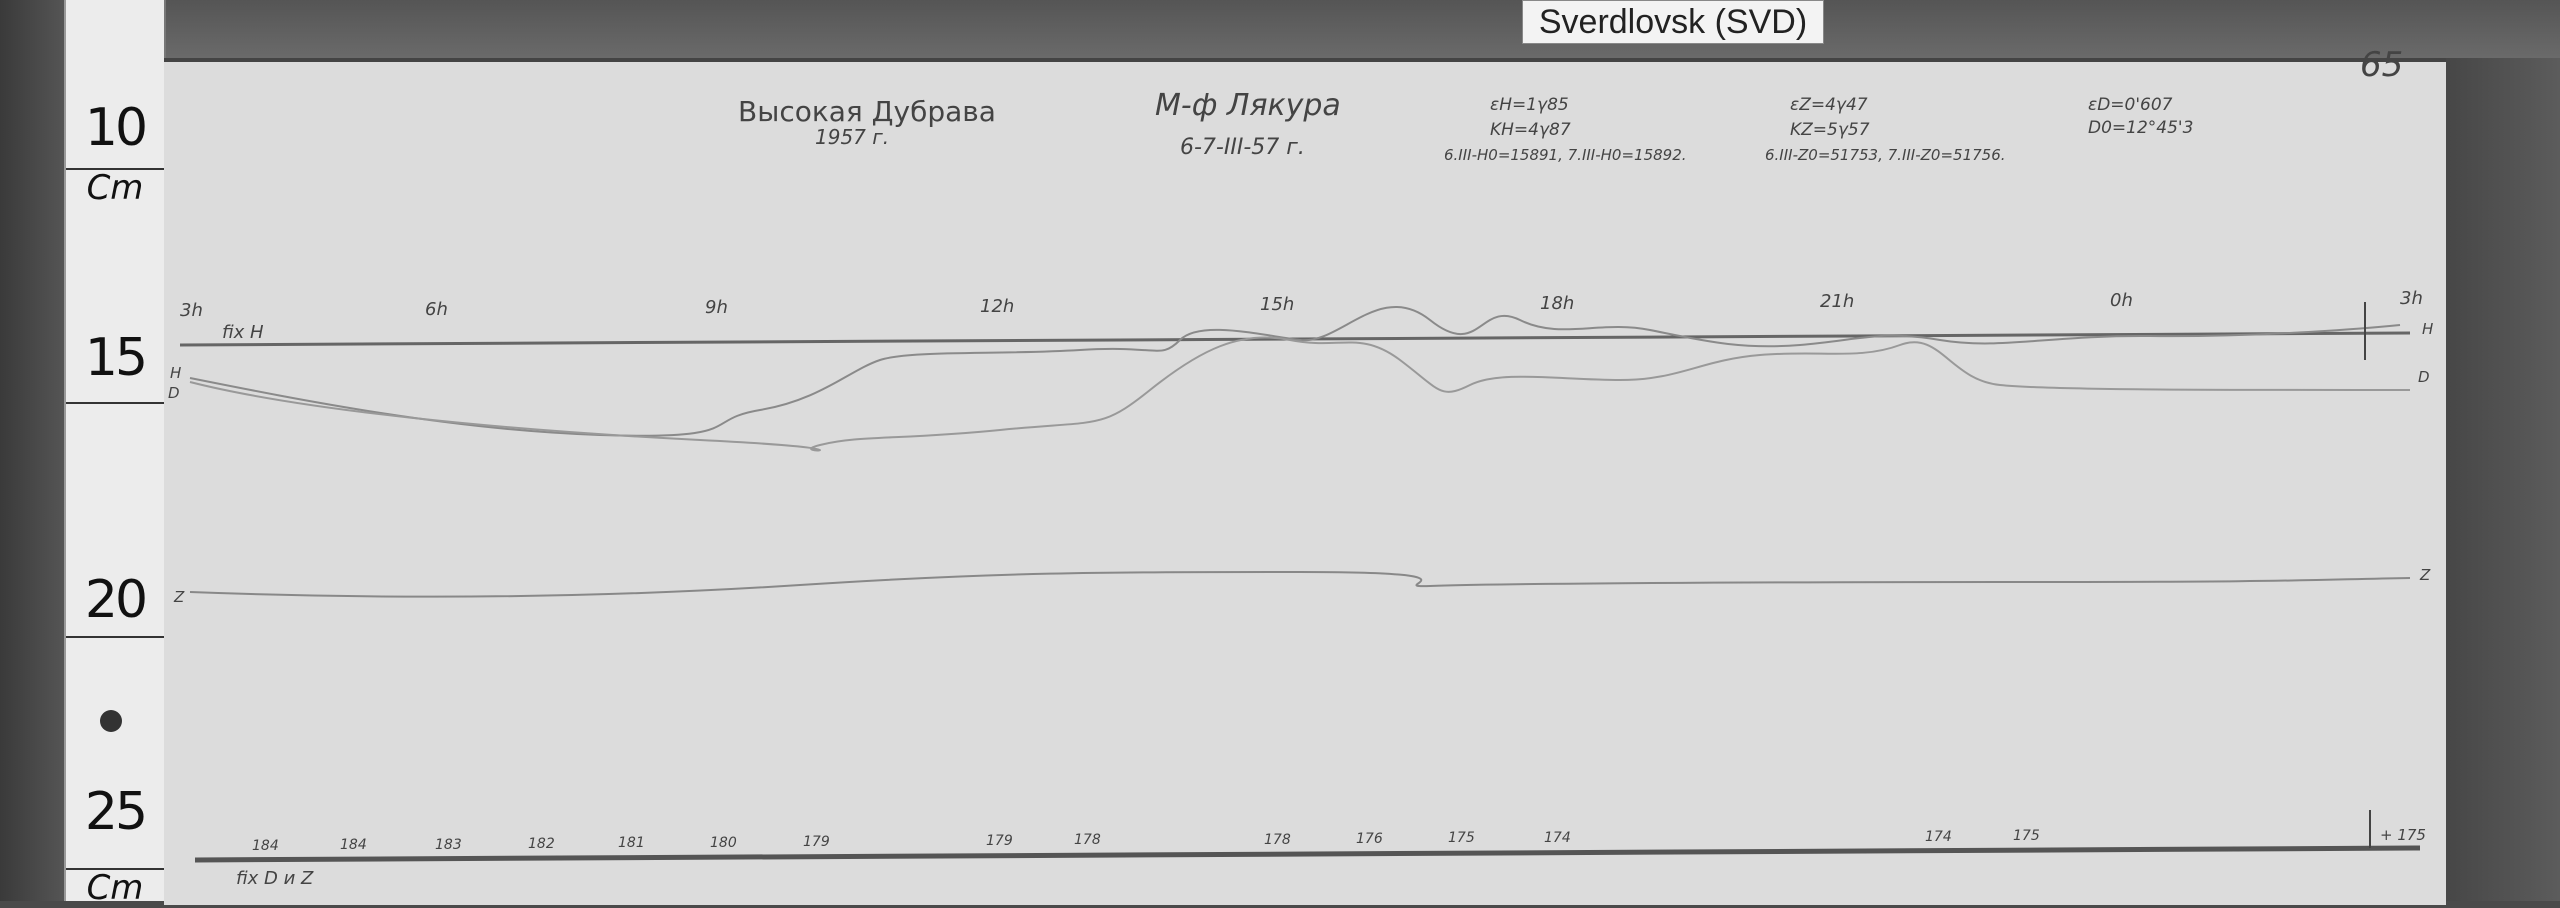 This screenshot has height=908, width=2560. Describe the element at coordinates (1529, 105) in the screenshot. I see `param-eH: εH=1γ85` at that location.